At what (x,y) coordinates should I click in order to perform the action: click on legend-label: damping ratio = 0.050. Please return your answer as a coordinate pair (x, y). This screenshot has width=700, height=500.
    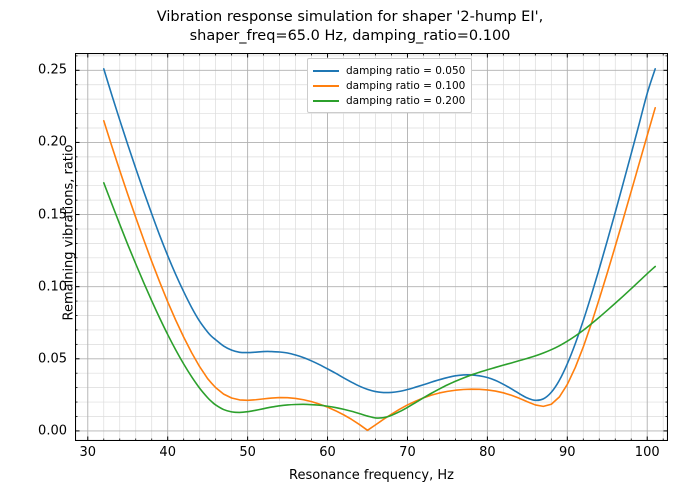
    Looking at the image, I should click on (406, 70).